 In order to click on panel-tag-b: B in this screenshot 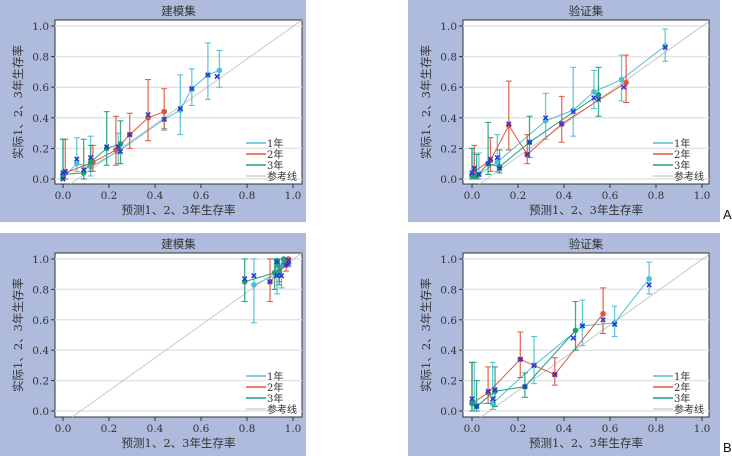, I will do `click(727, 447)`.